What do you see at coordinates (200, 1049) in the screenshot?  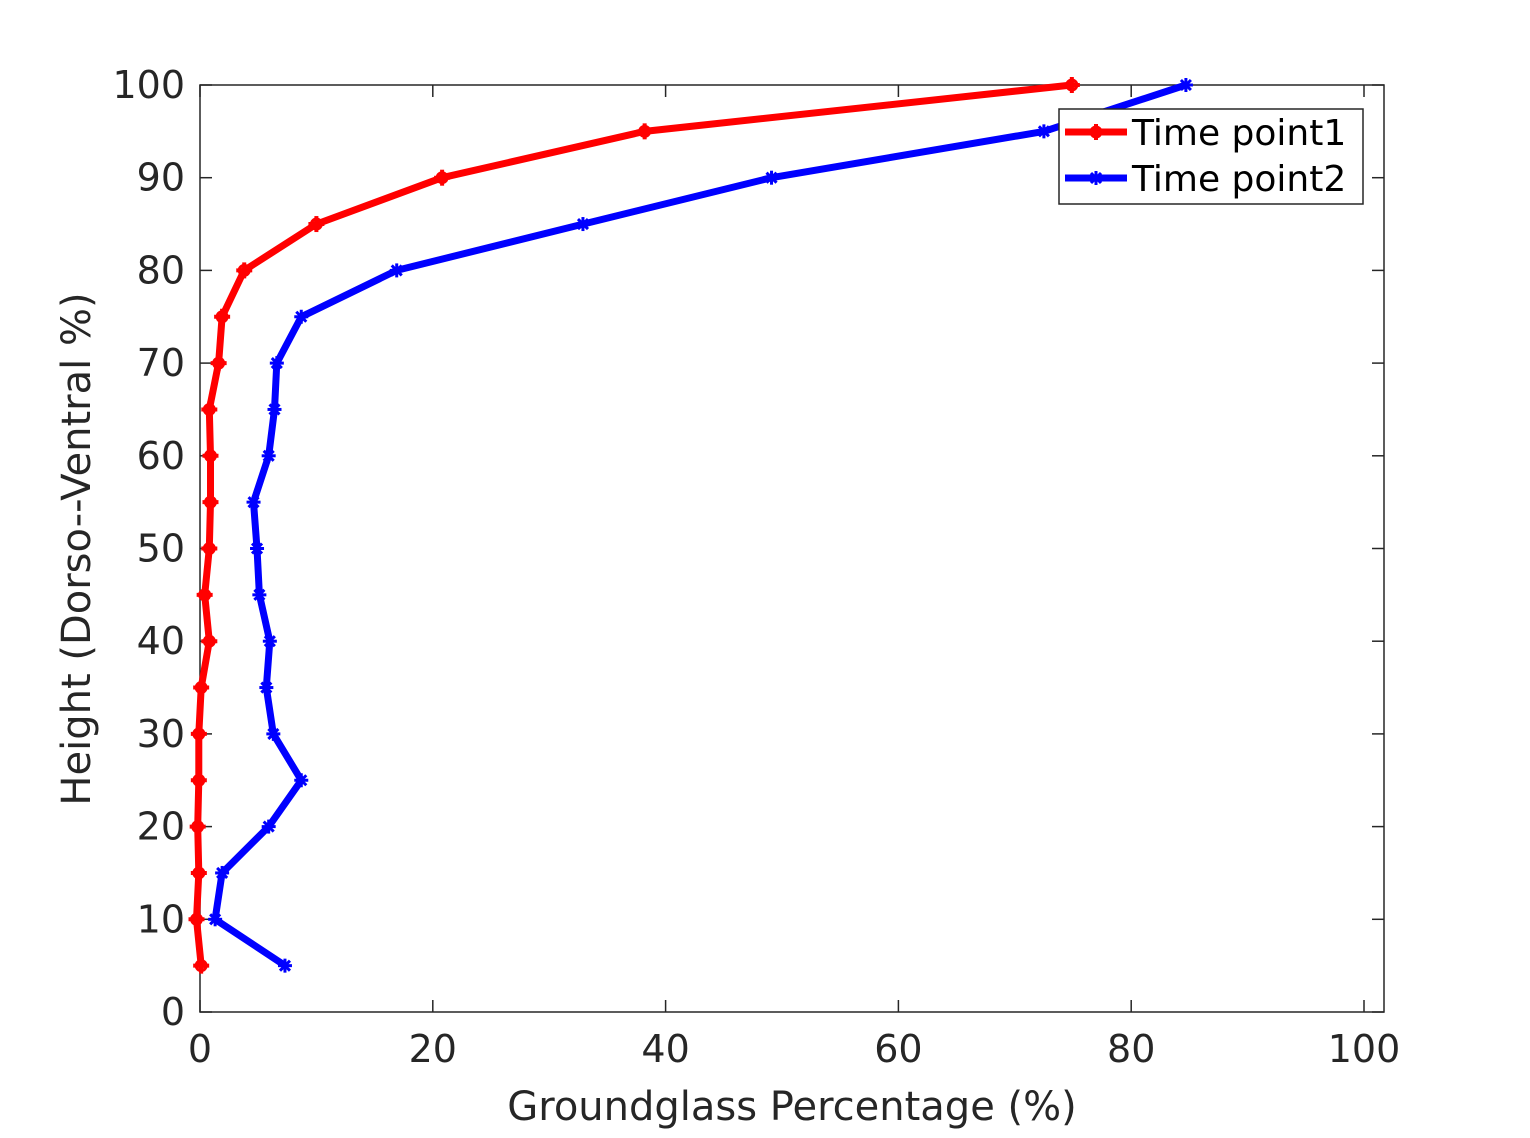 I see `x-tick-label: 0` at bounding box center [200, 1049].